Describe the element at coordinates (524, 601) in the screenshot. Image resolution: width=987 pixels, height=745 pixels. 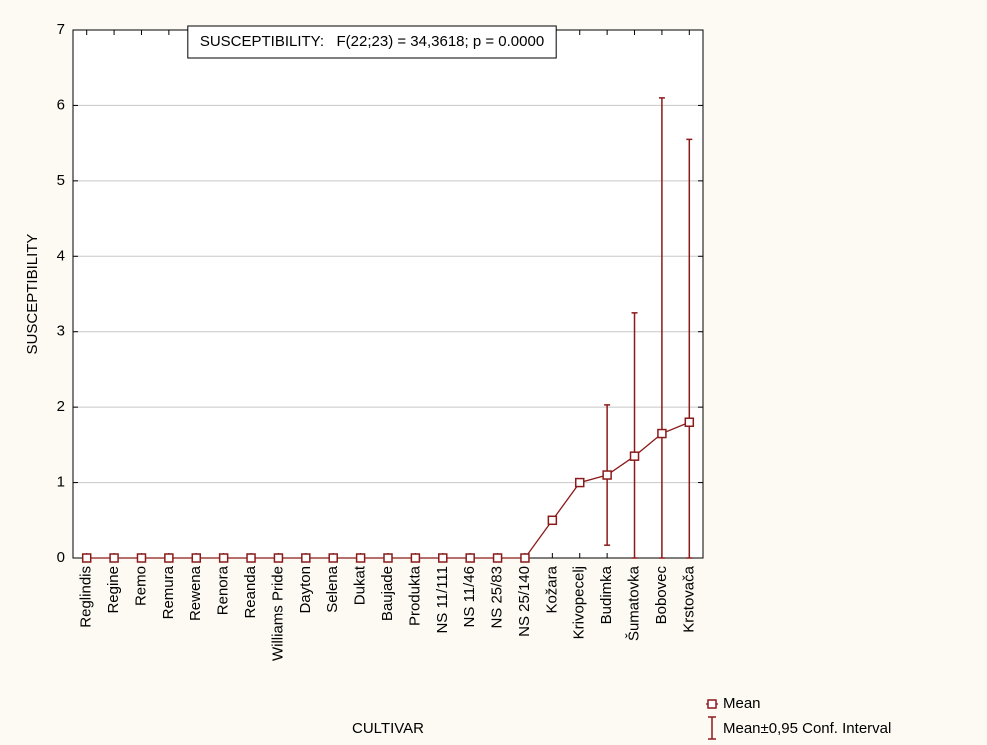
I see `x-tick-label: NS 25/140` at that location.